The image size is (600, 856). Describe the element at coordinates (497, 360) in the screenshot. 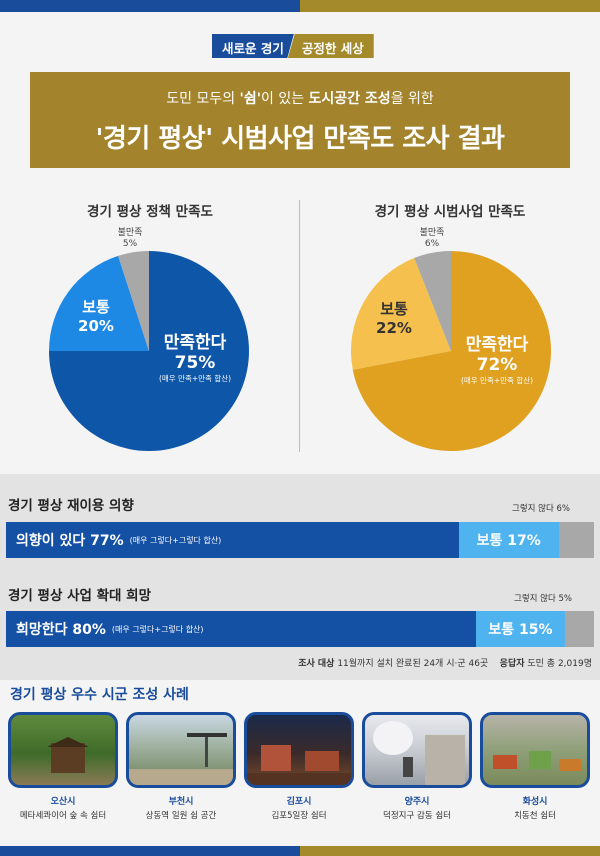

I see `pie2-main-label: 만족한다 72% (매우 만족+만족 합산)` at that location.